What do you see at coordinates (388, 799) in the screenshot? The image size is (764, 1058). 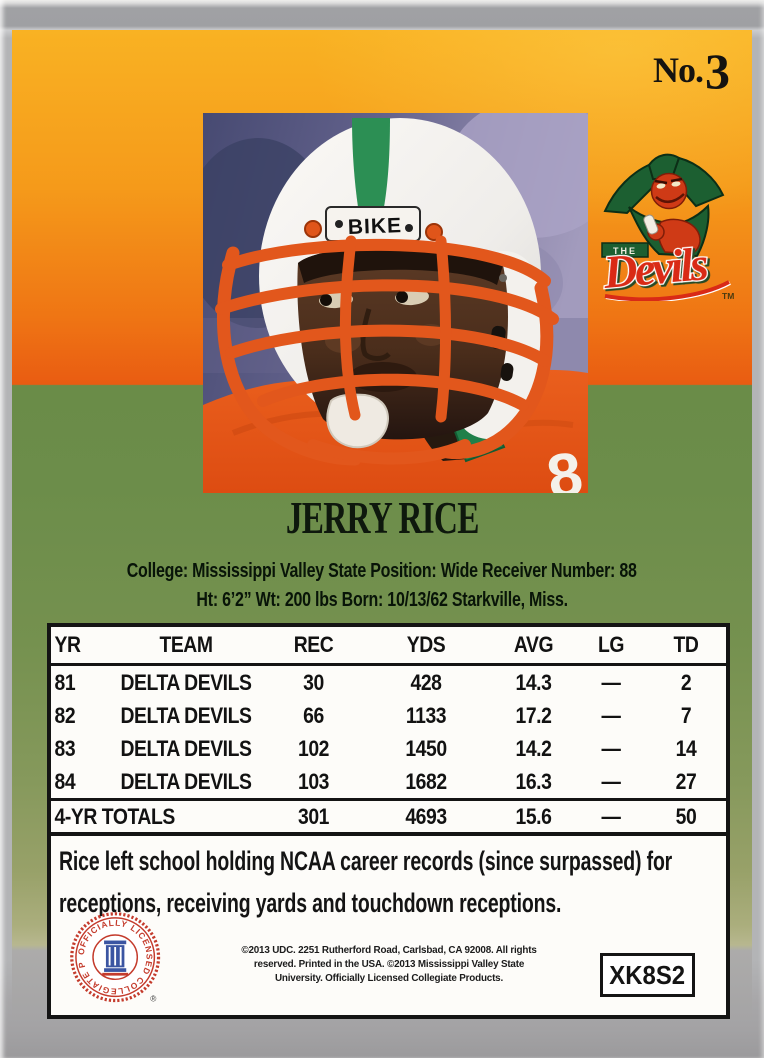 I see `totals-rule-top` at bounding box center [388, 799].